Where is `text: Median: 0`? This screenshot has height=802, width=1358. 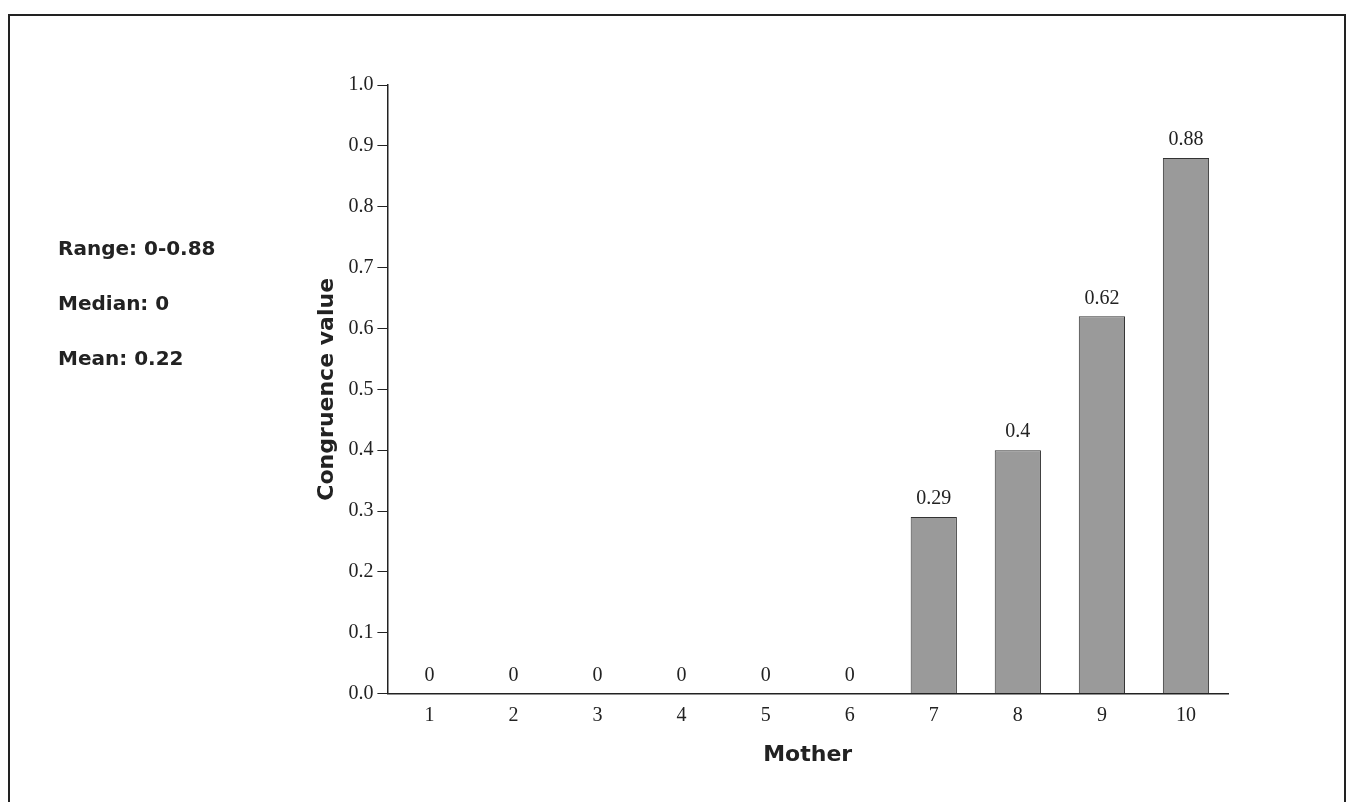 text: Median: 0 is located at coordinates (114, 303).